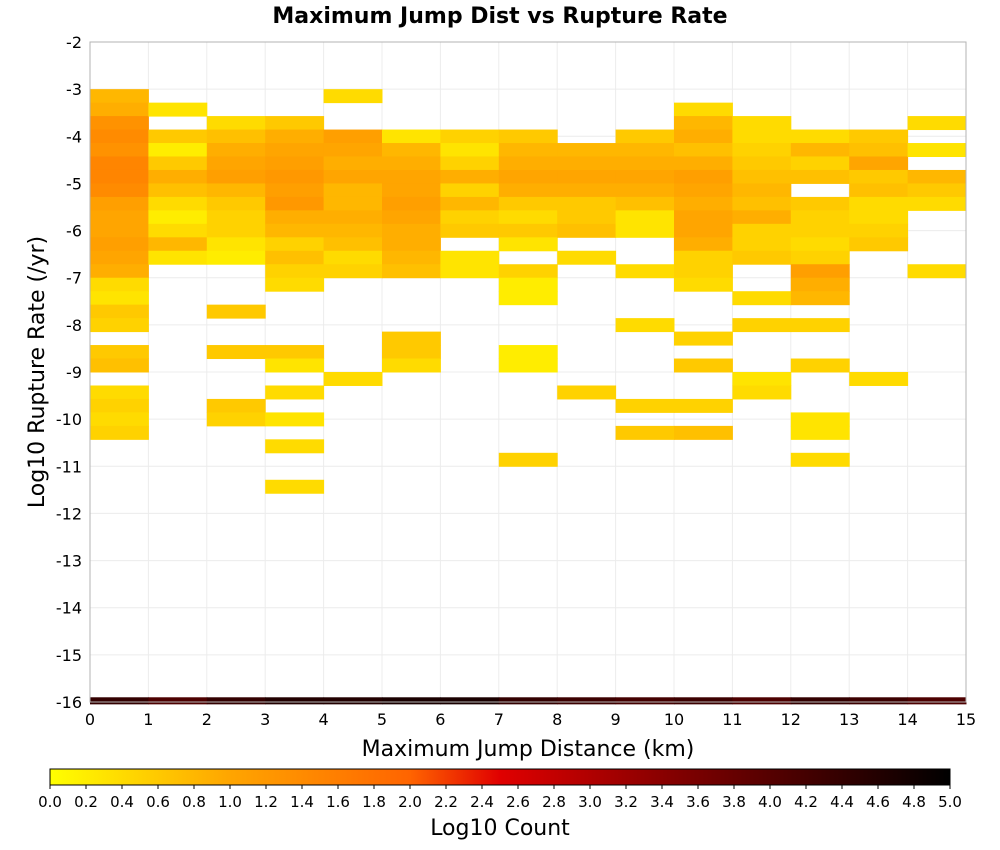 The height and width of the screenshot is (850, 1000). What do you see at coordinates (530, 719) in the screenshot?
I see `x-tick-labels: 0 1 2 3 4 5 6 7 8 9 10 11 12 13 14 15` at bounding box center [530, 719].